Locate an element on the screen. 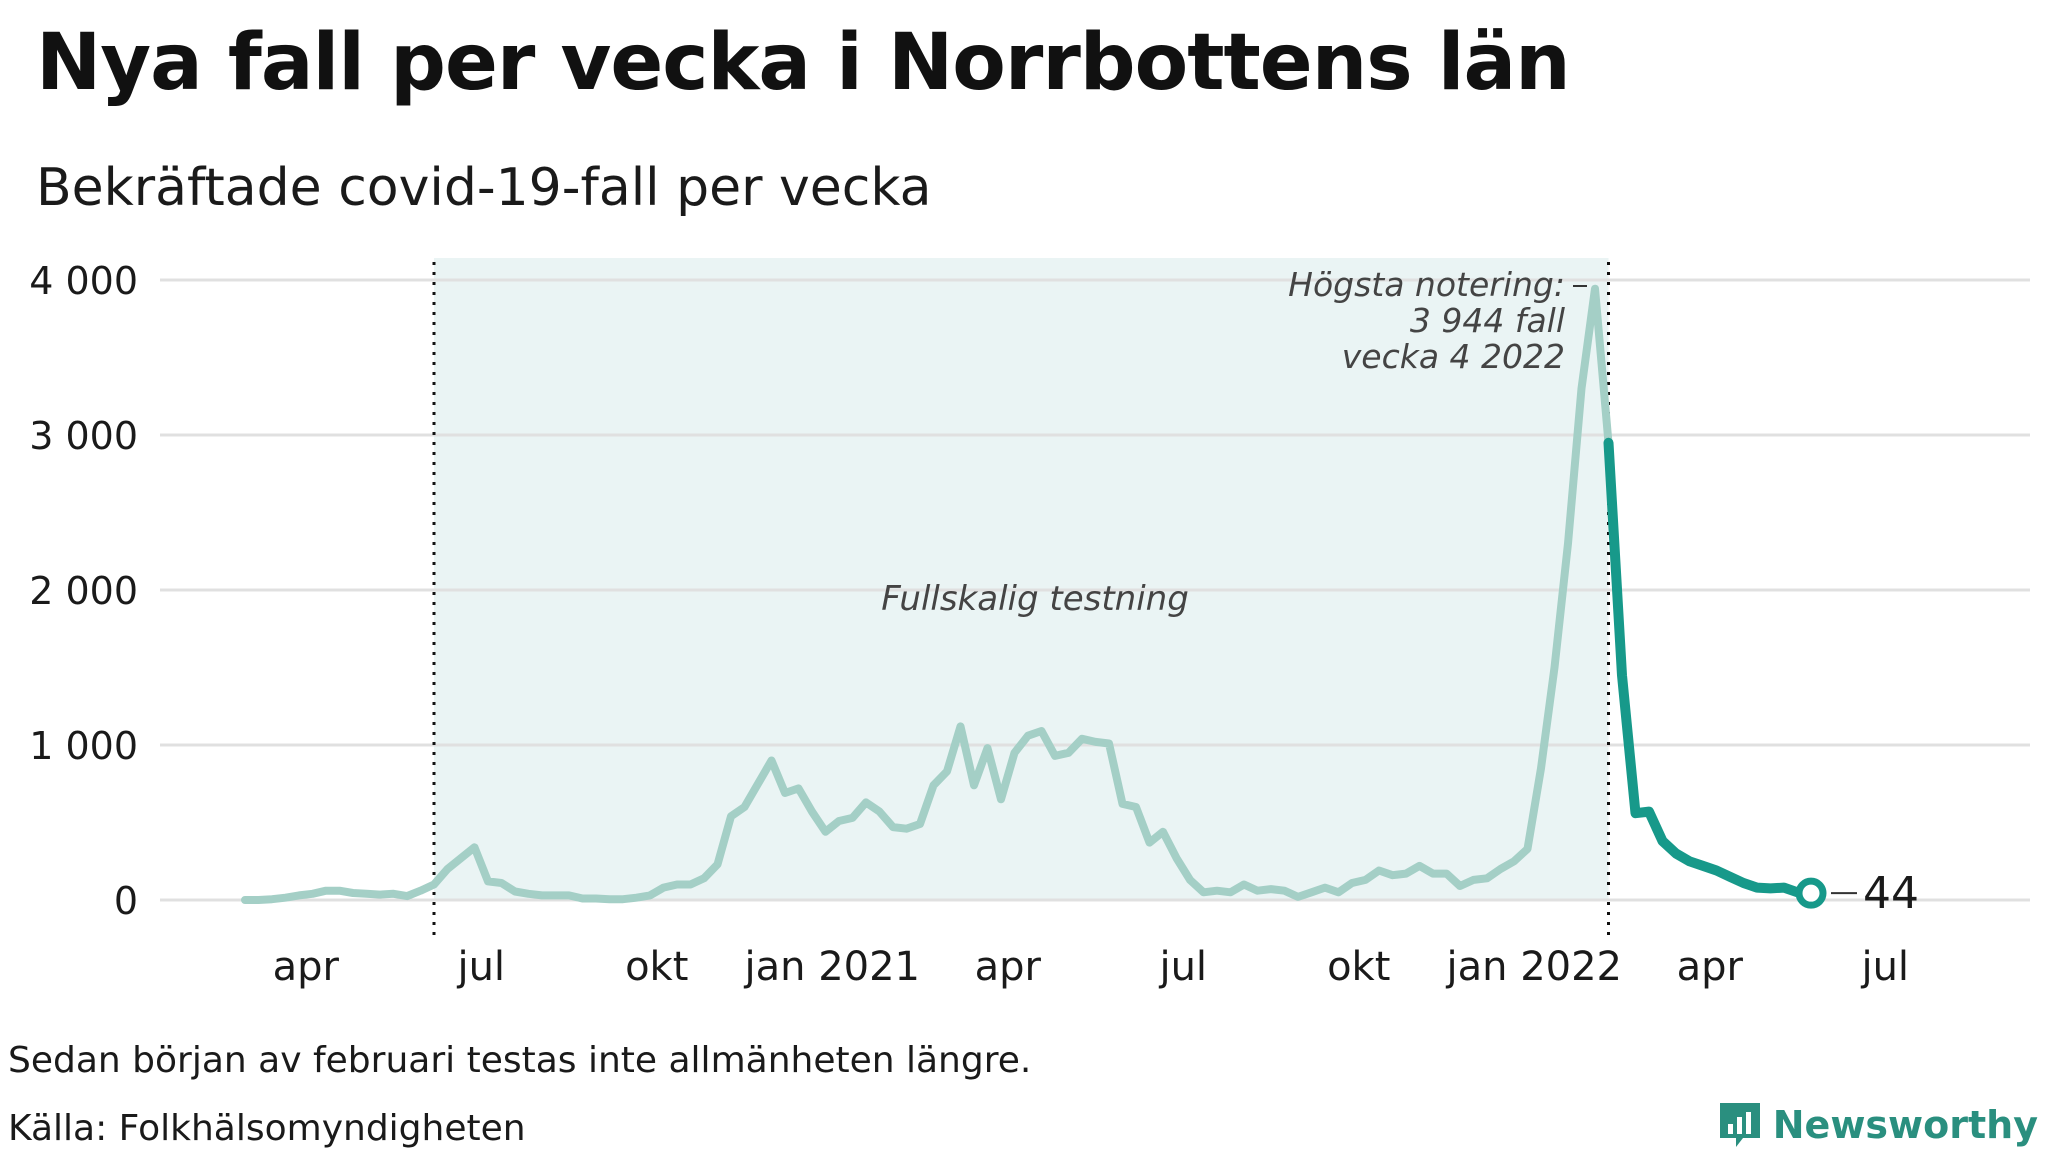 The width and height of the screenshot is (2048, 1152). last-value-marker is located at coordinates (1811, 893).